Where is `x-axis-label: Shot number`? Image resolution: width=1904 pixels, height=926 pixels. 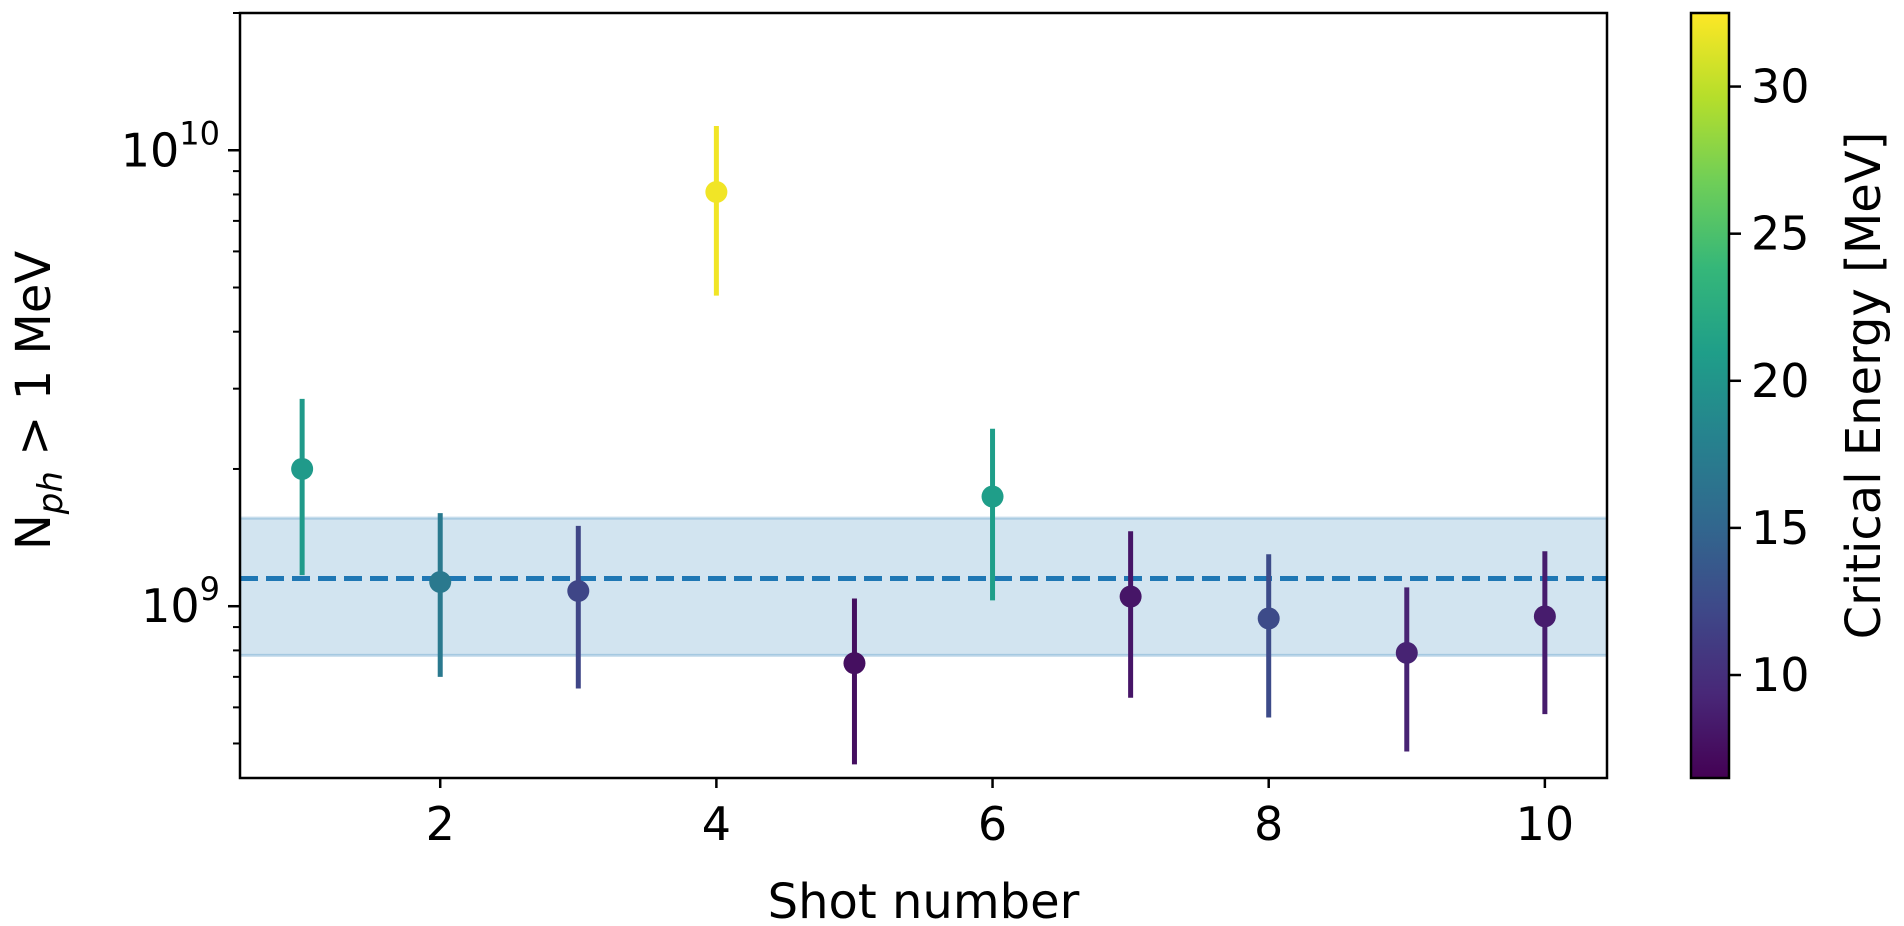 x-axis-label: Shot number is located at coordinates (924, 900).